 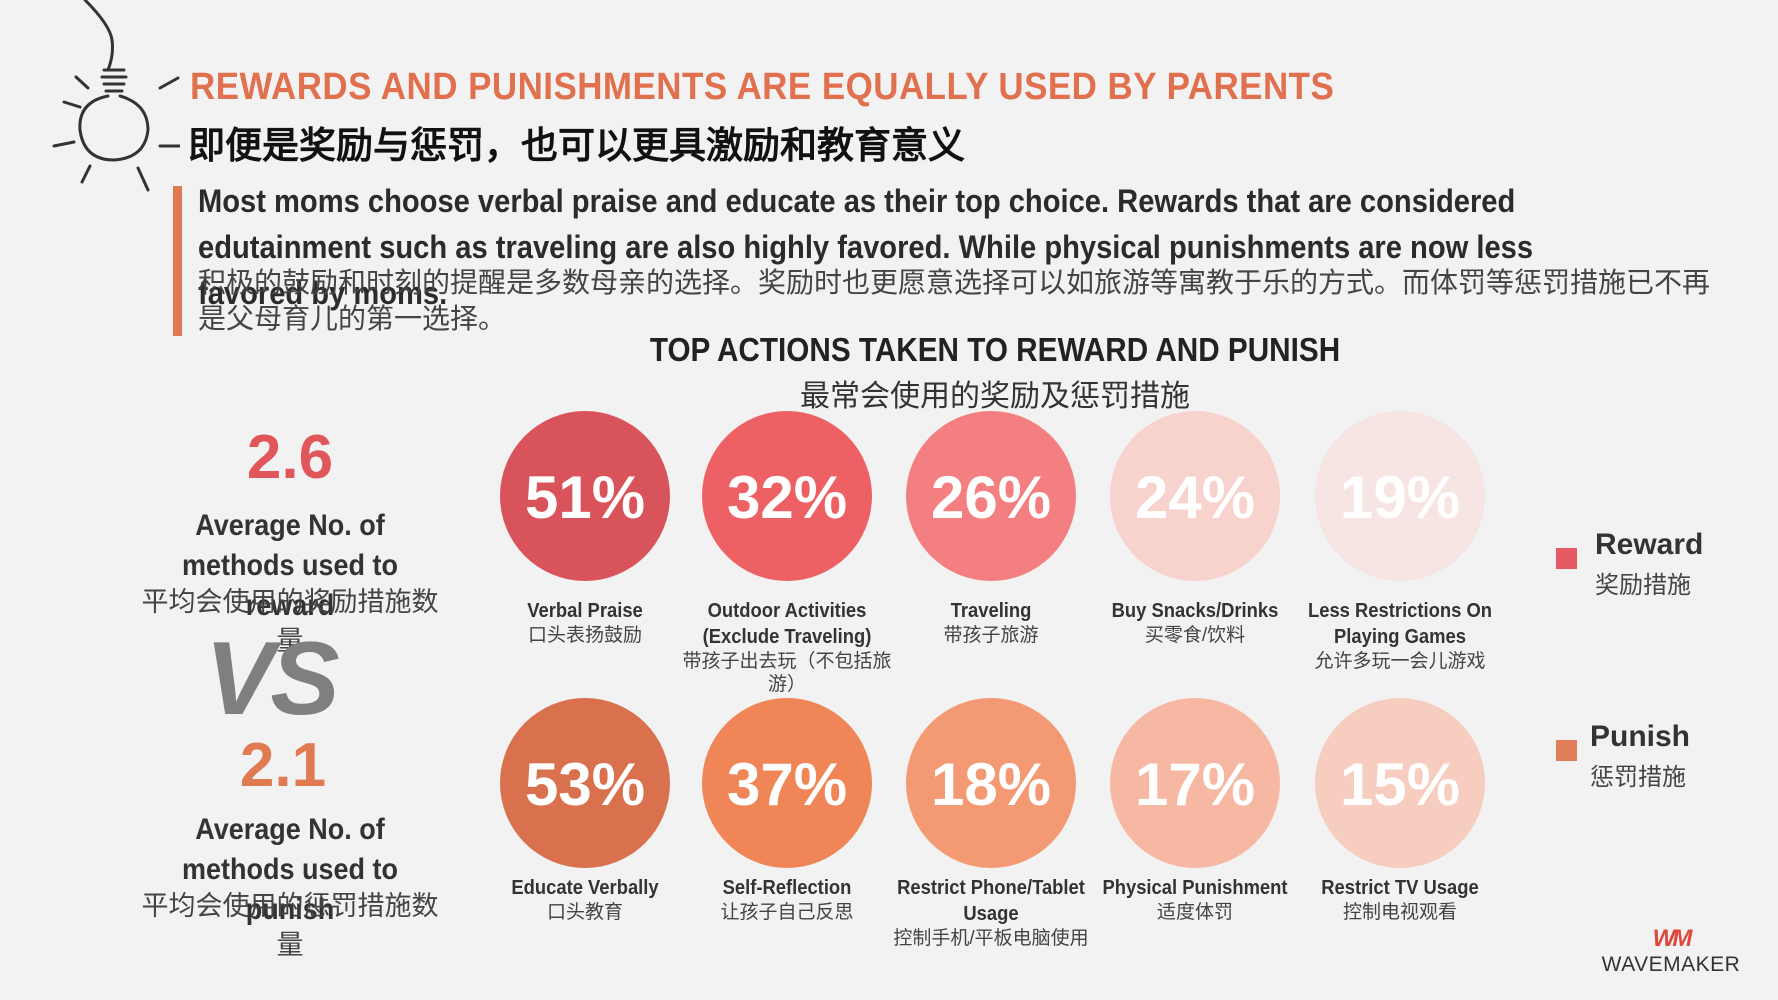 I want to click on wavemaker-logo: WM WAVEMAKER, so click(x=1671, y=951).